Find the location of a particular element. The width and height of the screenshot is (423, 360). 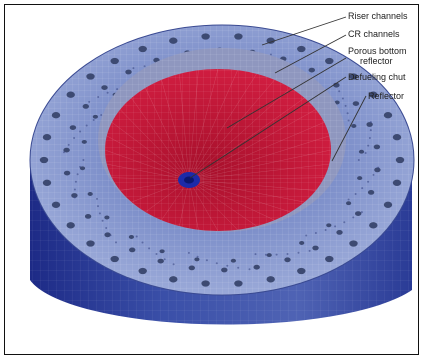

riser-channels-leader is located at coordinates (304, 31).